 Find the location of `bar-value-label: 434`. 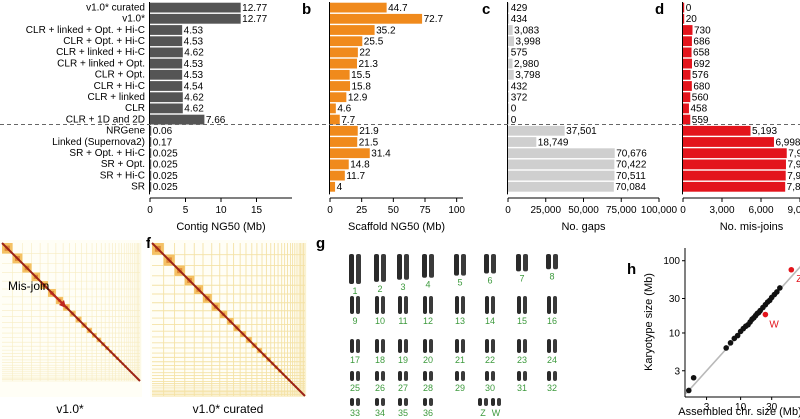

bar-value-label: 434 is located at coordinates (519, 19).